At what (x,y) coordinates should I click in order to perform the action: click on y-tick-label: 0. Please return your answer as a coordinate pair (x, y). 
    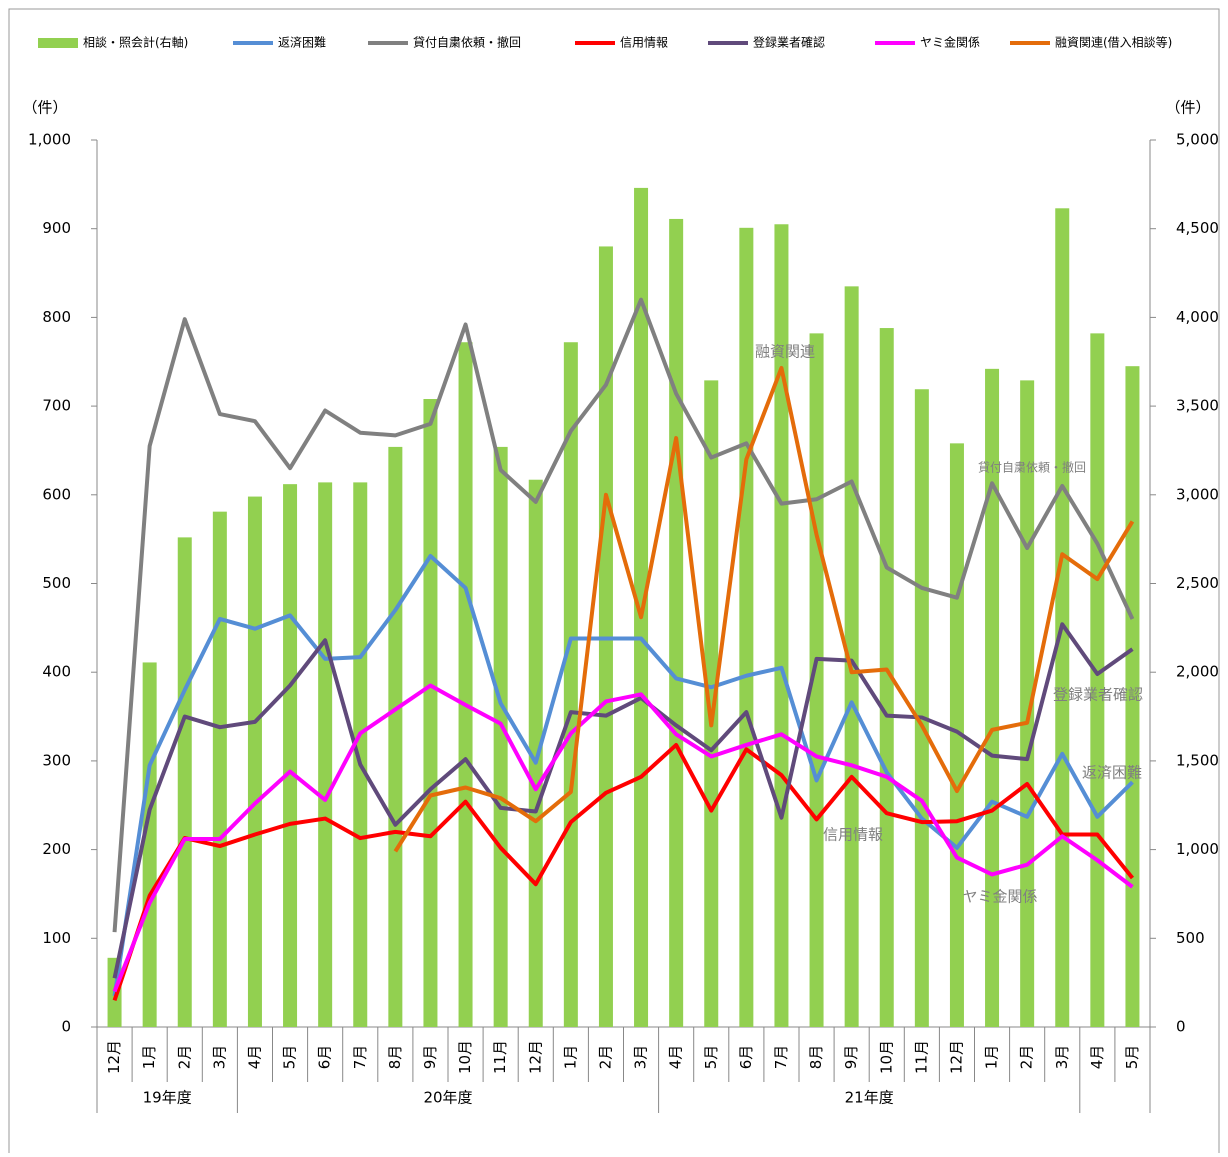
    Looking at the image, I should click on (66, 1027).